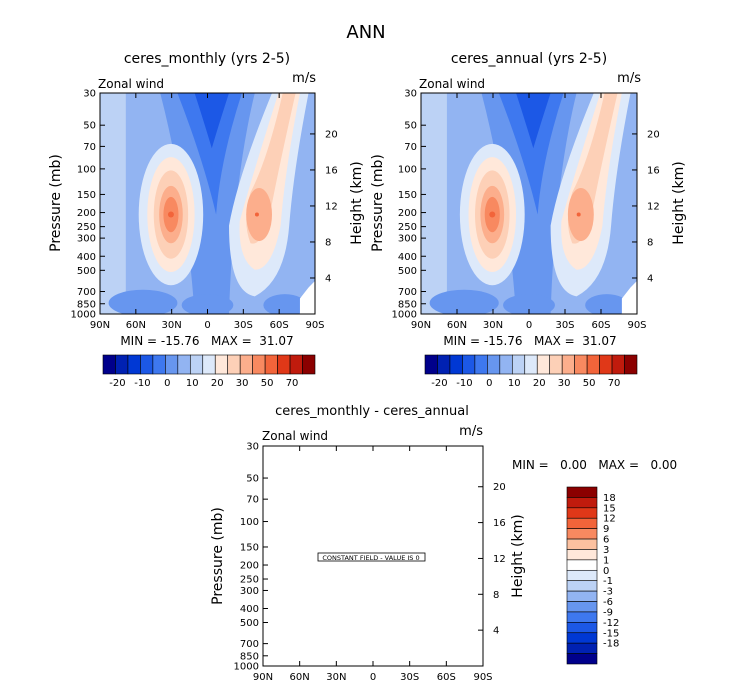 The width and height of the screenshot is (733, 691). I want to click on colorbar-label: 9, so click(606, 529).